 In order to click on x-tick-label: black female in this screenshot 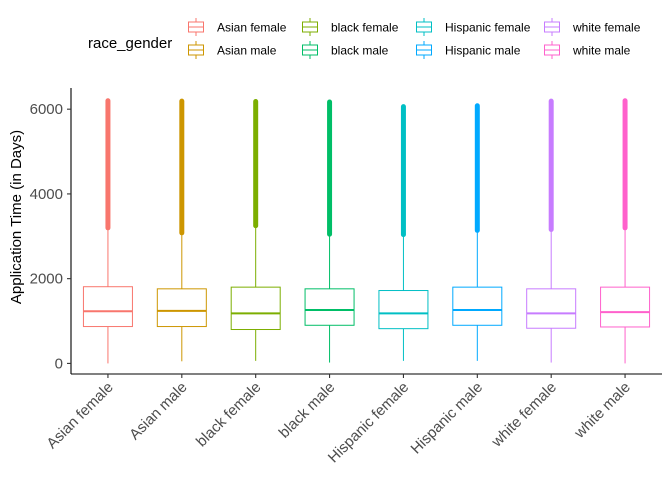, I will do `click(229, 415)`.